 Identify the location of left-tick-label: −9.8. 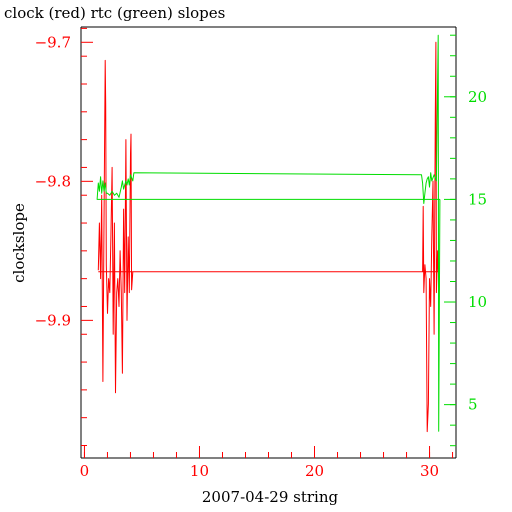
(53, 181).